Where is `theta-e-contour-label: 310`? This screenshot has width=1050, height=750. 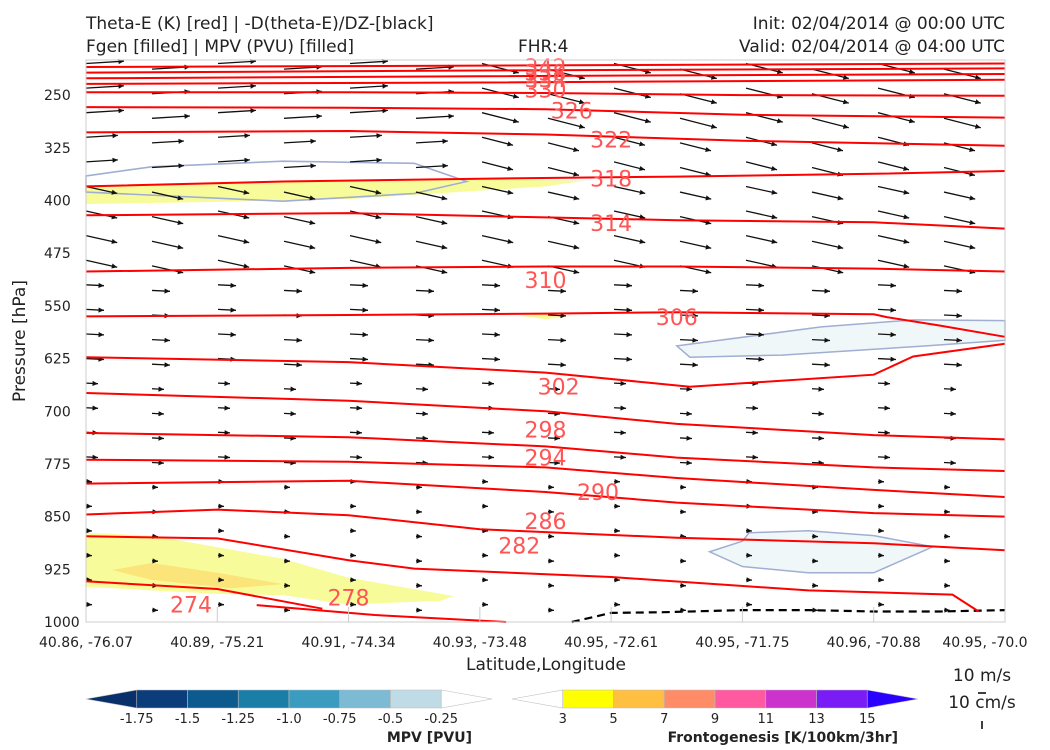 theta-e-contour-label: 310 is located at coordinates (546, 281).